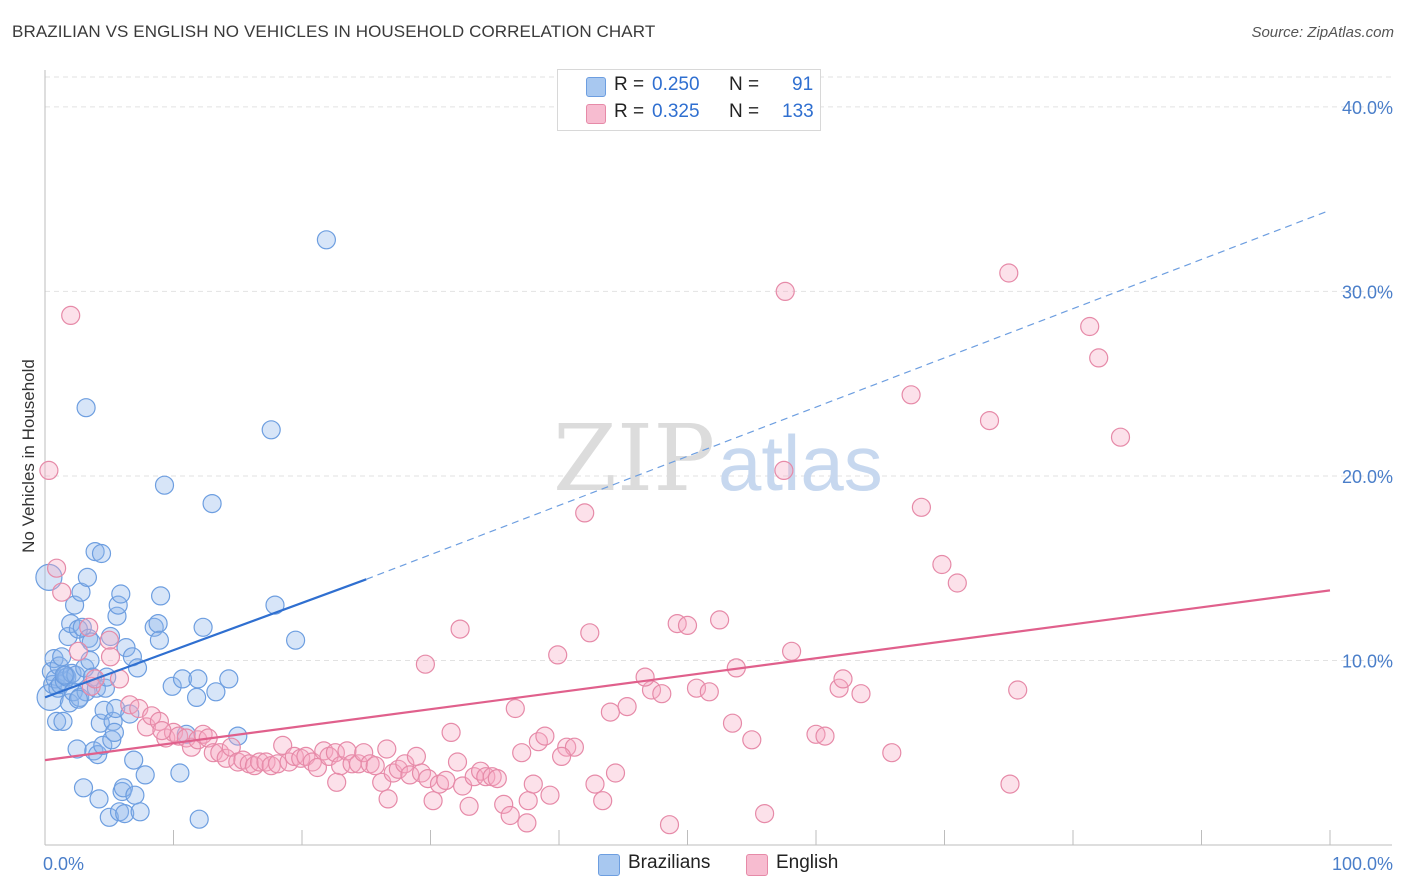  What do you see at coordinates (629, 84) in the screenshot?
I see `legend-r-label: R =` at bounding box center [629, 84].